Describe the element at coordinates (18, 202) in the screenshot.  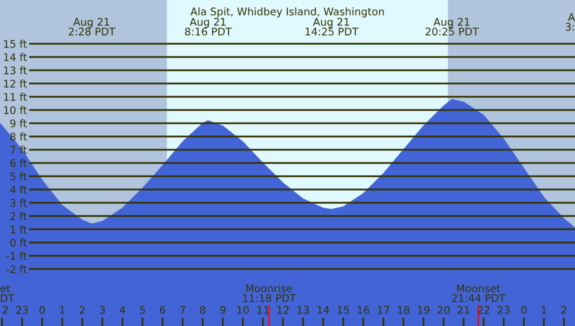
I see `y-tick-label: 3 ft` at that location.